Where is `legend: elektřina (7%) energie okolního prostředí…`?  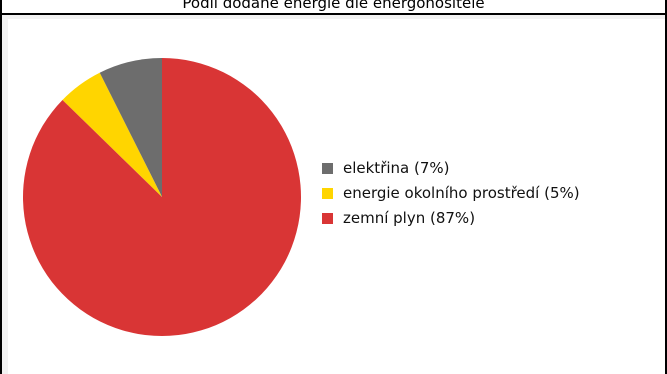
legend: elektřina (7%) energie okolního prostředí… is located at coordinates (451, 193).